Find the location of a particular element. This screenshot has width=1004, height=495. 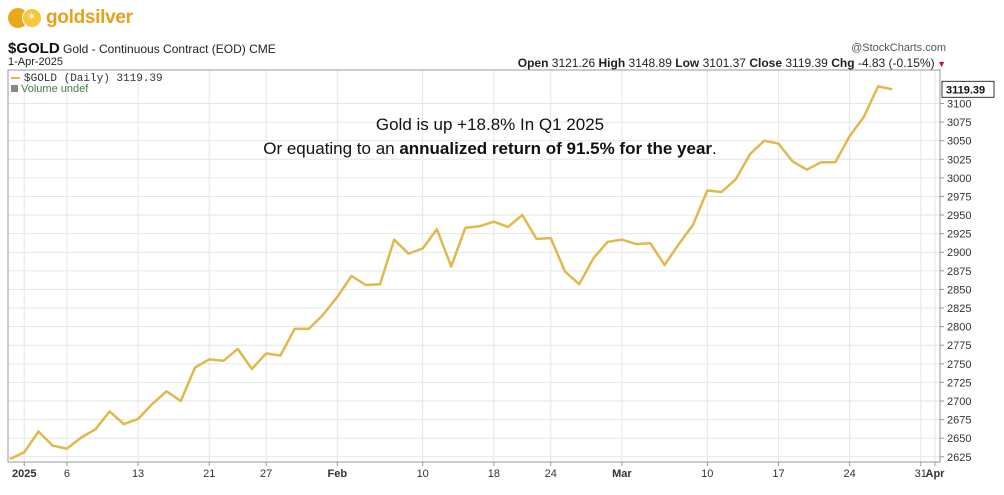

x-tick-label: Apr is located at coordinates (936, 474).